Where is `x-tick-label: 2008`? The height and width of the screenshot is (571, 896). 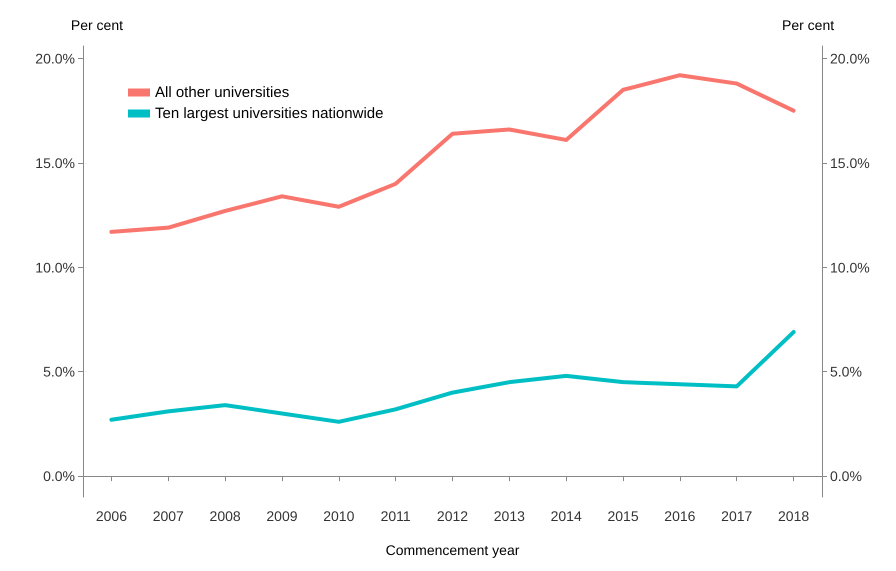 x-tick-label: 2008 is located at coordinates (225, 516).